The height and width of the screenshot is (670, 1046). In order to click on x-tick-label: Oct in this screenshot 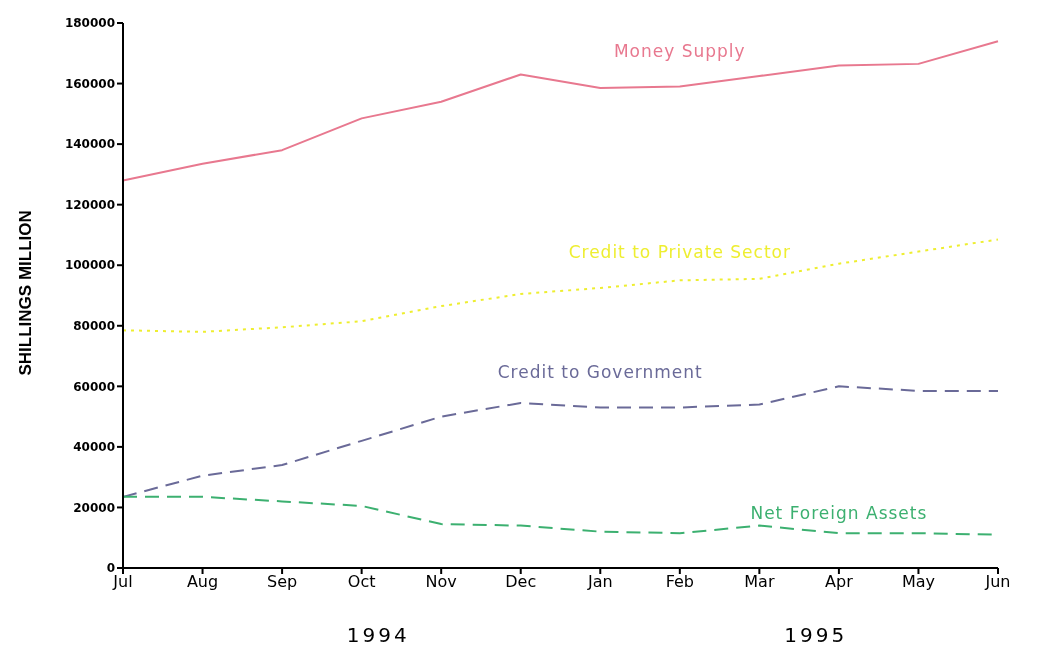, I will do `click(361, 582)`.